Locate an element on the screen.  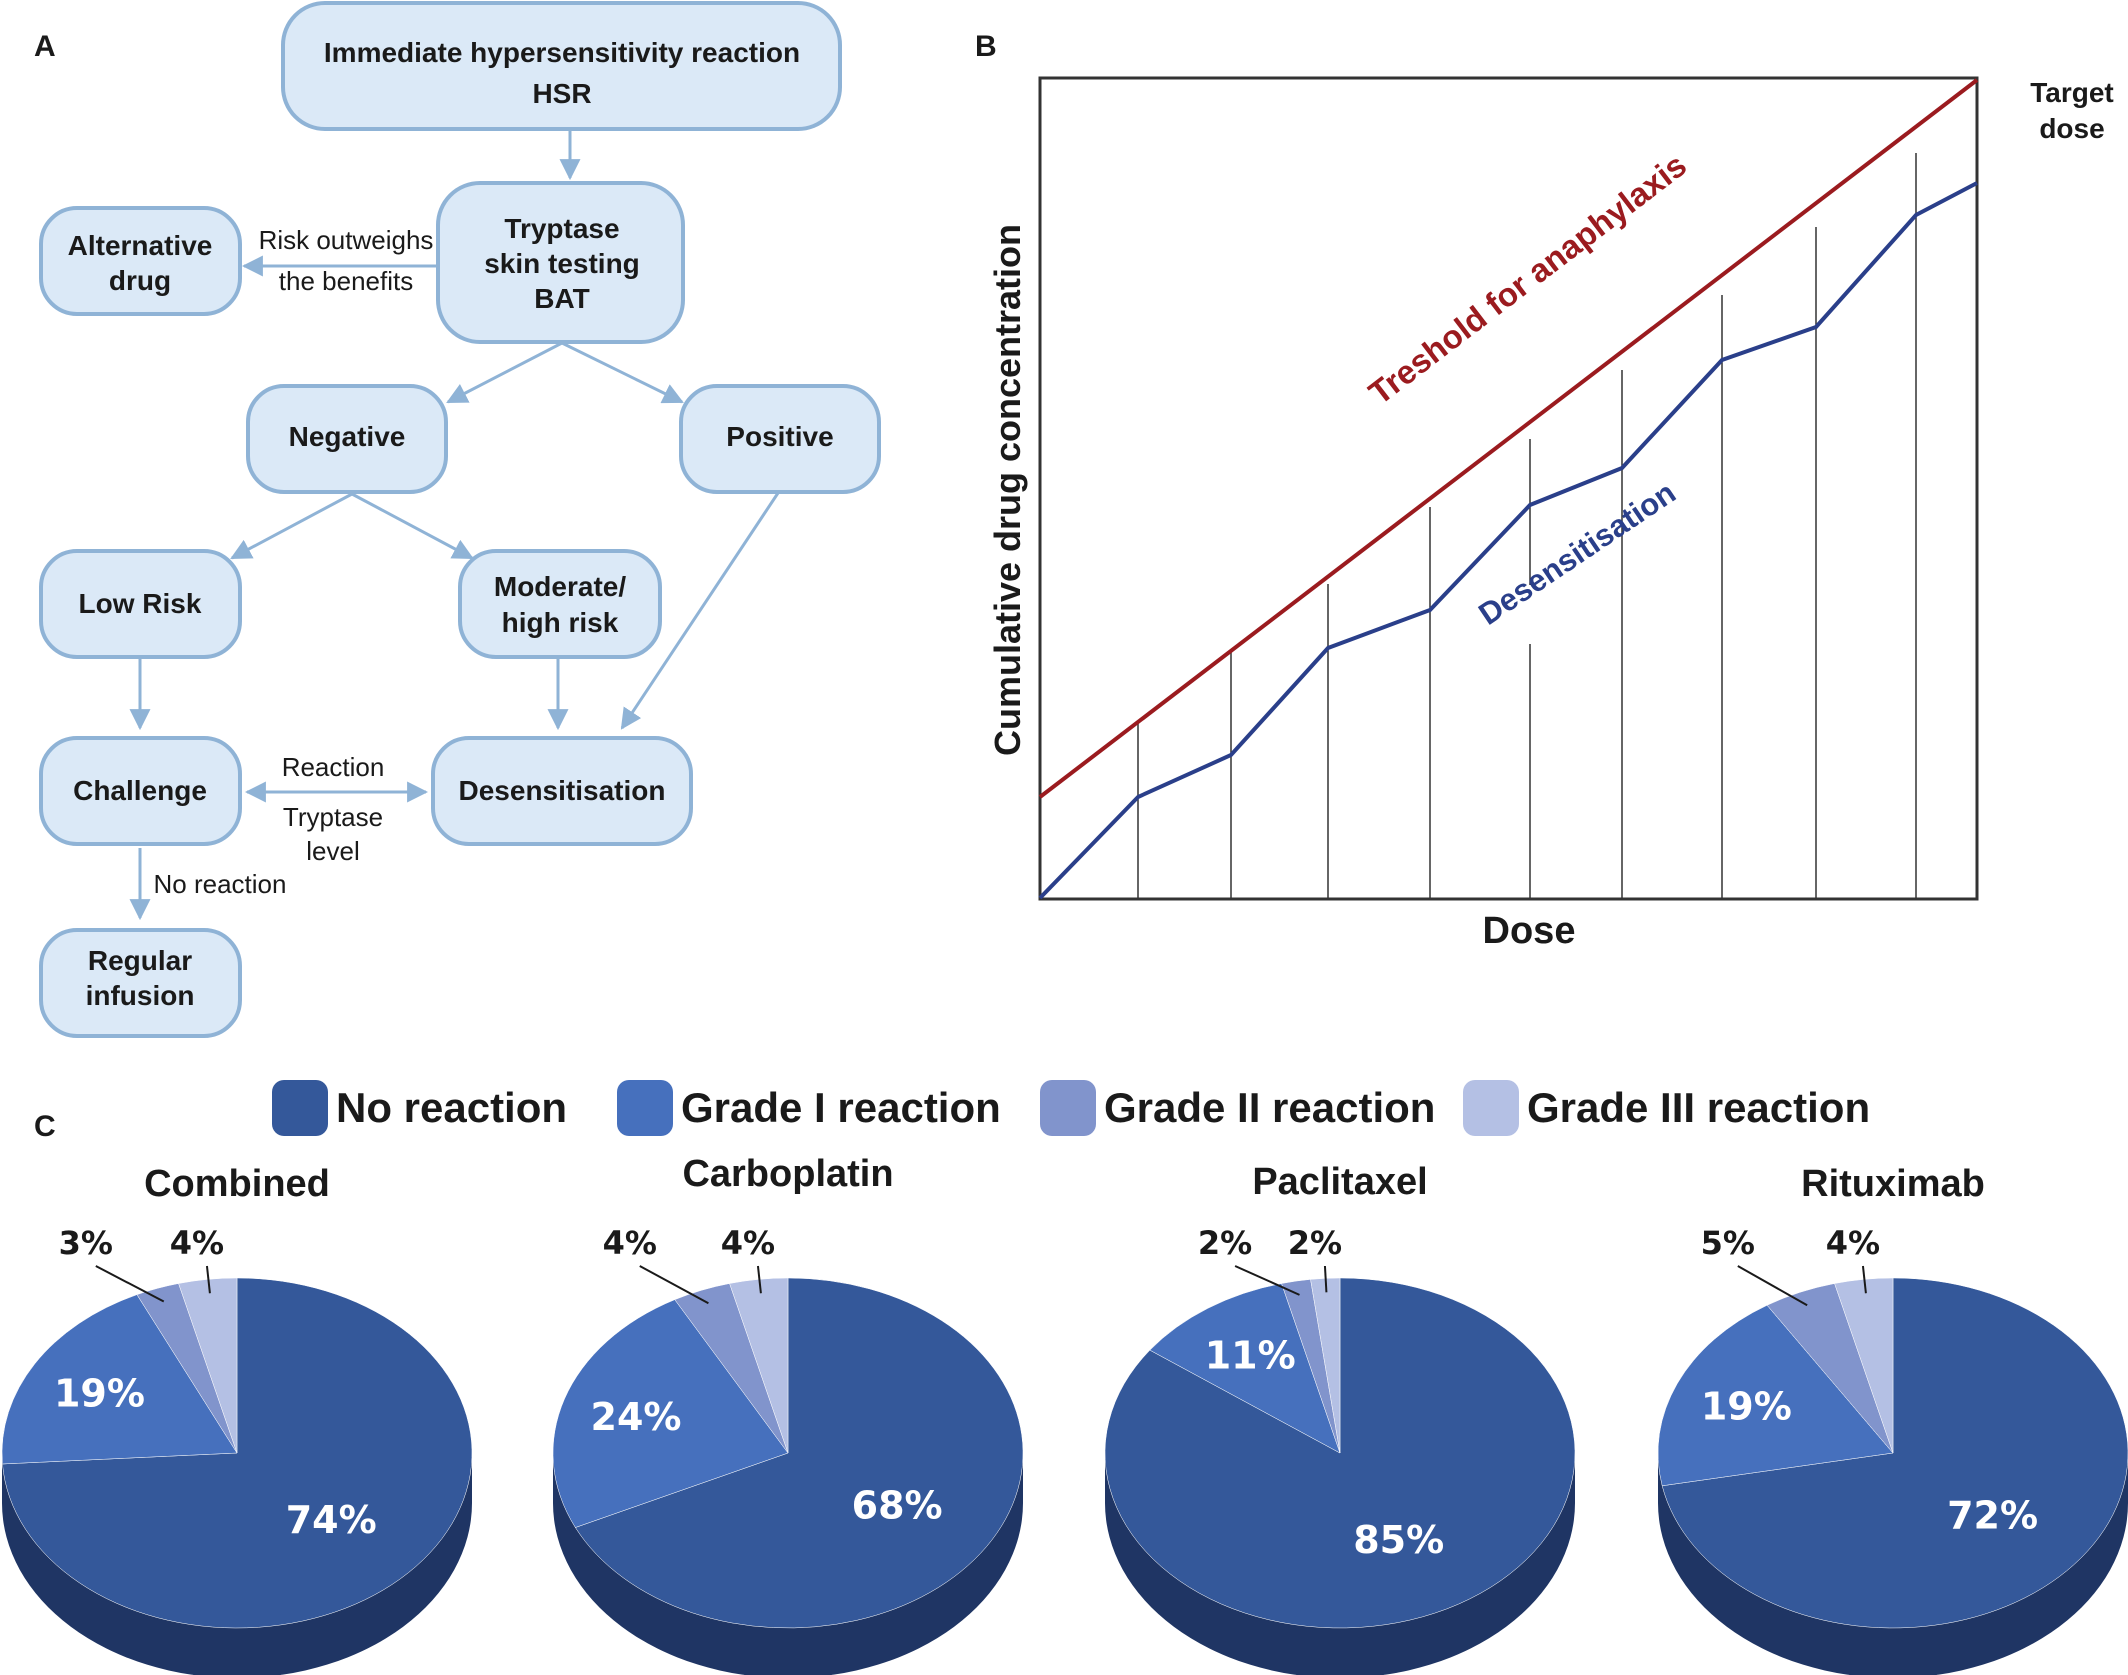
pie-chart-paclitaxel: Paclitaxel 85% 11% 2% 2% is located at coordinates (1340, 1418).